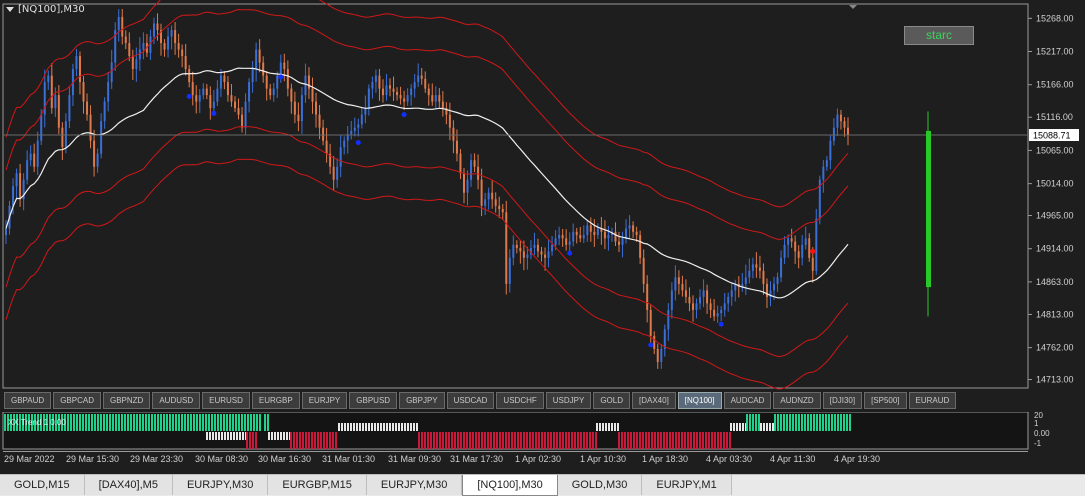  Describe the element at coordinates (222, 459) in the screenshot. I see `time-tick-label: 30 Mar 08:30` at that location.